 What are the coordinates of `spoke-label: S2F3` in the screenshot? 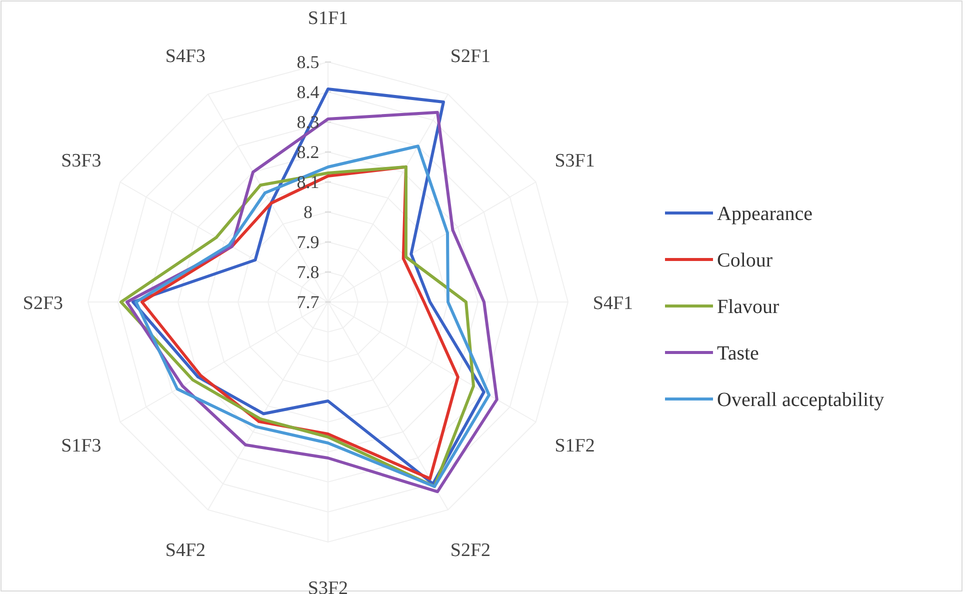 It's located at (43, 303).